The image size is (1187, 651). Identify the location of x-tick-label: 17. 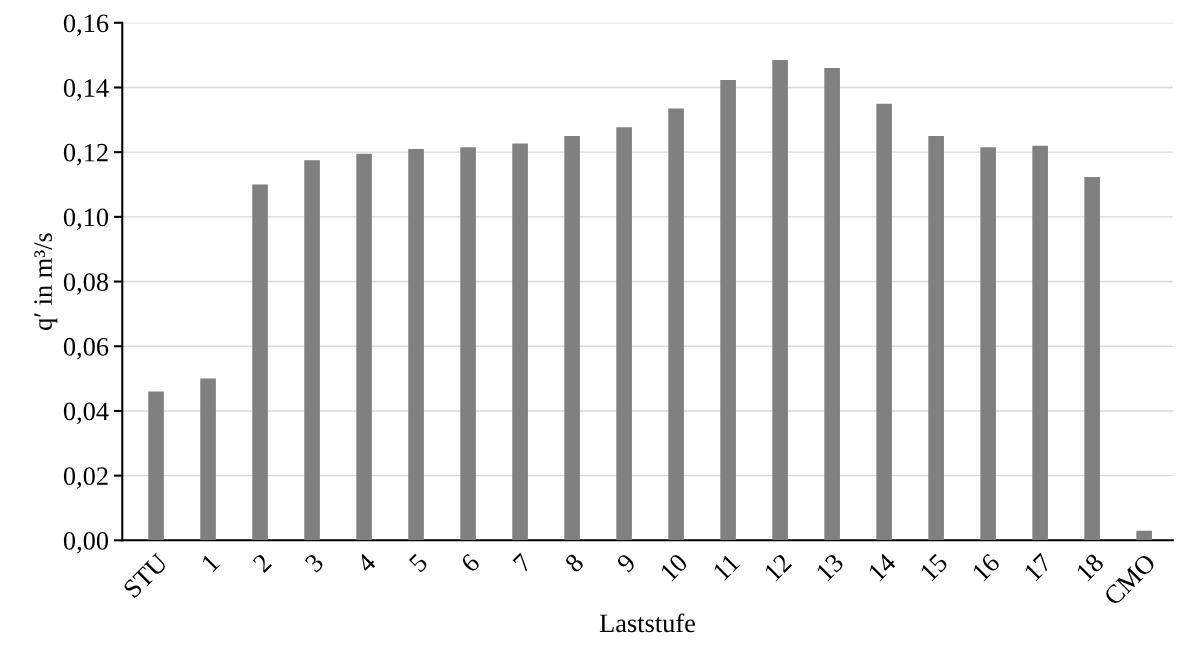
(1038, 567).